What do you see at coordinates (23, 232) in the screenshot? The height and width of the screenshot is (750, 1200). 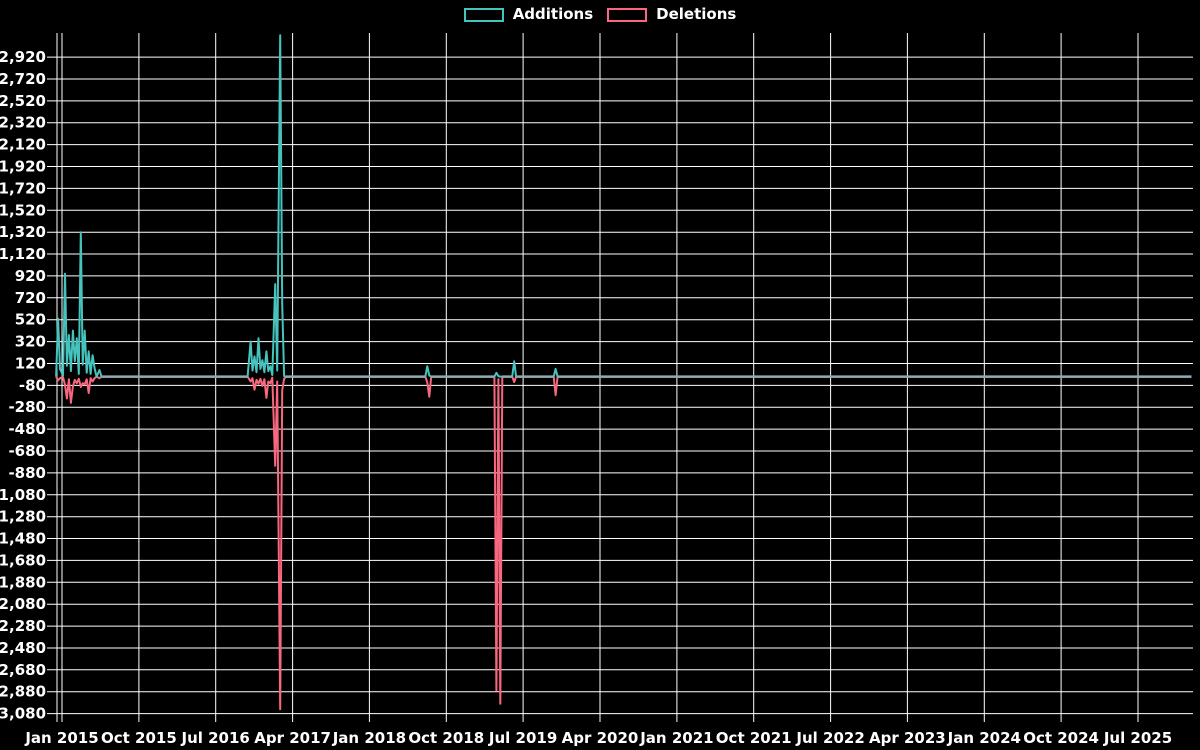 I see `y-axis-tick-label: 1,320` at bounding box center [23, 232].